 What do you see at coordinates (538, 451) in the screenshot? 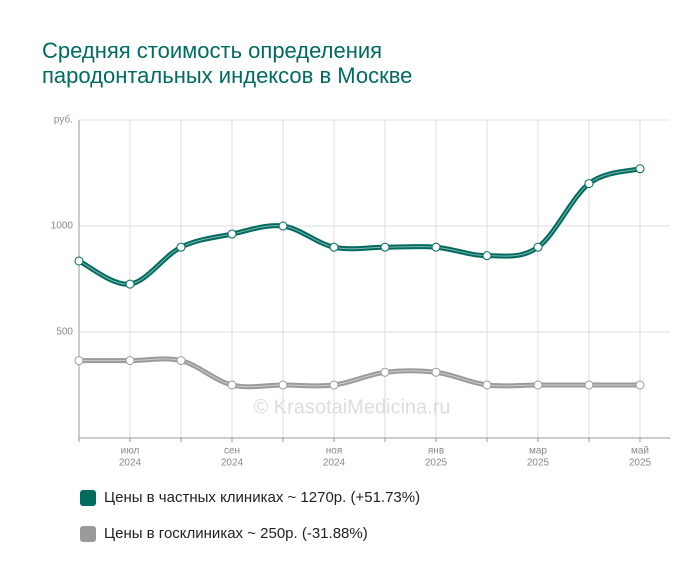
I see `x-tick-label: мар` at bounding box center [538, 451].